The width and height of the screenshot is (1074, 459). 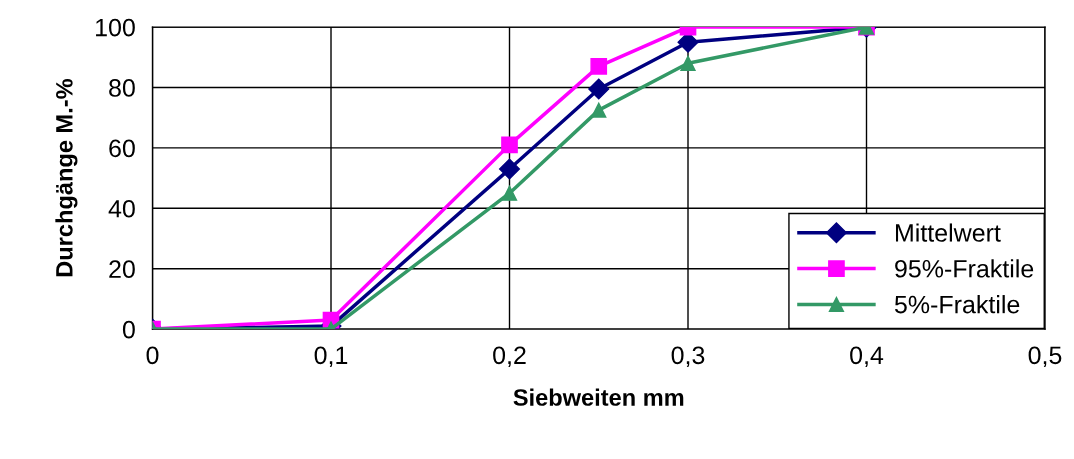 What do you see at coordinates (948, 232) in the screenshot?
I see `legend-label: Mittelwert` at bounding box center [948, 232].